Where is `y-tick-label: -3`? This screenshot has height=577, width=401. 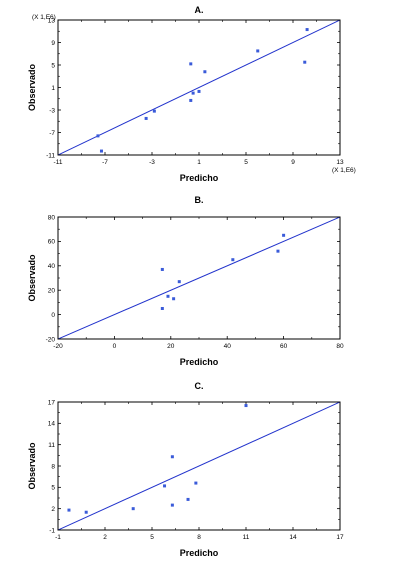
y-tick-label: -3 is located at coordinates (52, 110).